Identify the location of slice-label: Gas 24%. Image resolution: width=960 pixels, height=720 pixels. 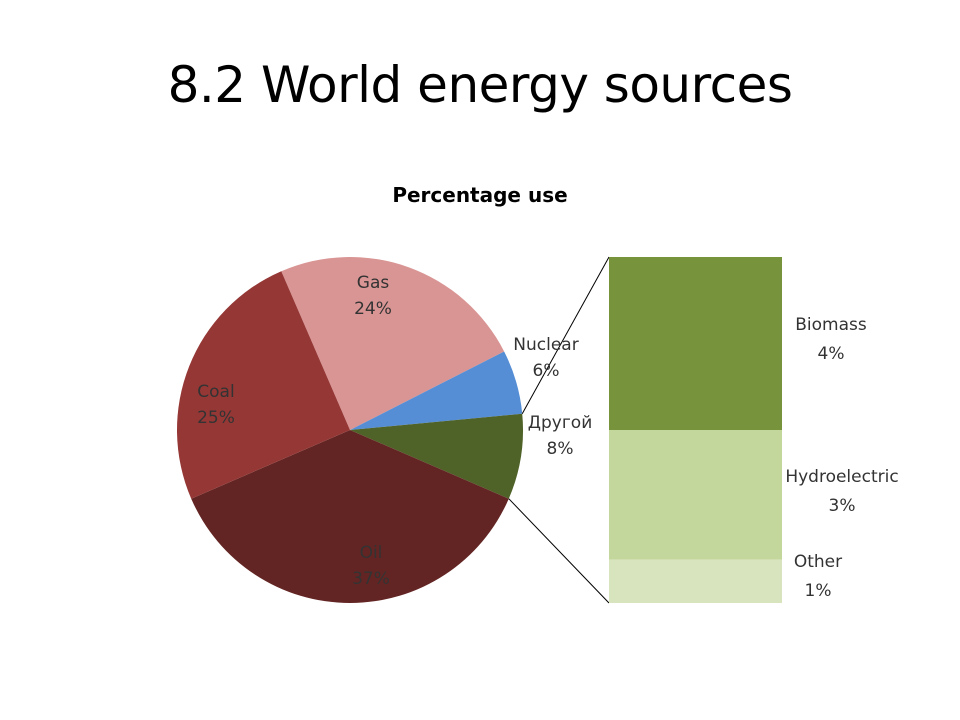
(373, 296).